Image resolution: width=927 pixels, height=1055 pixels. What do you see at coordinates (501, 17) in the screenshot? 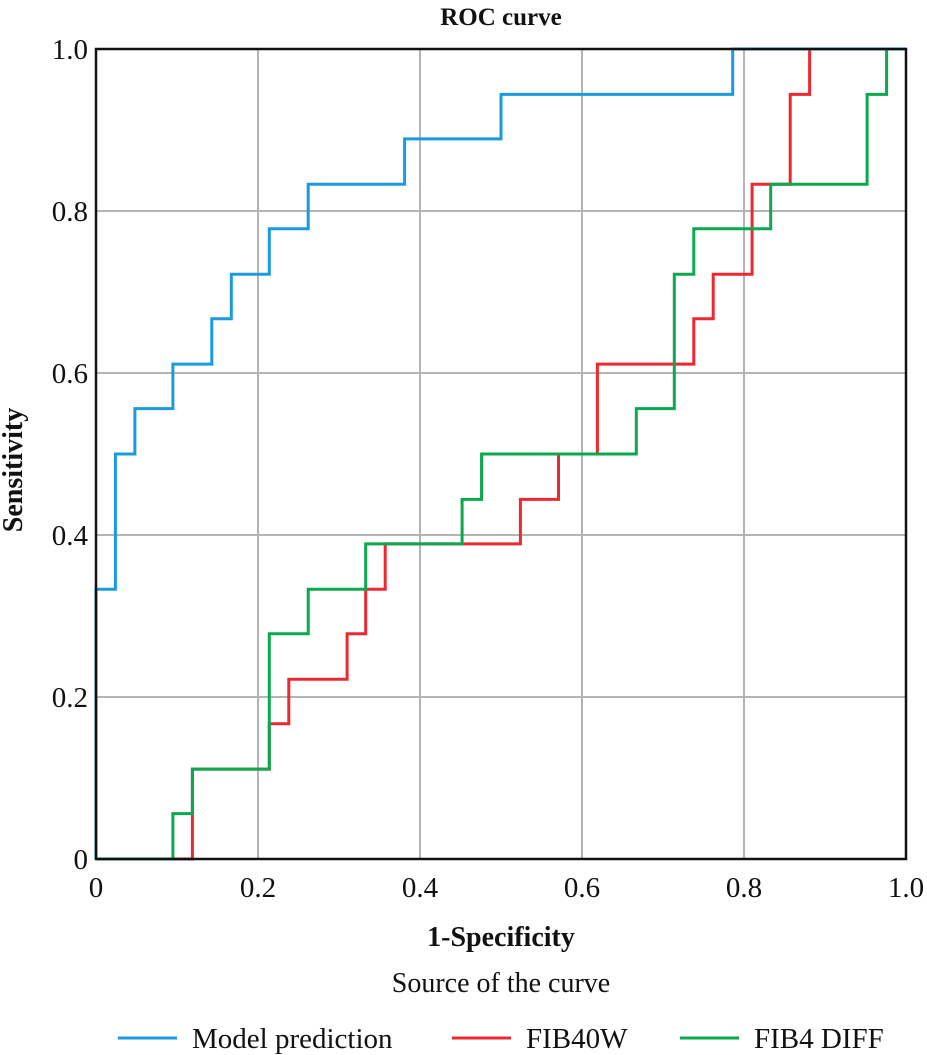
I see `chart-title: ROC curve` at bounding box center [501, 17].